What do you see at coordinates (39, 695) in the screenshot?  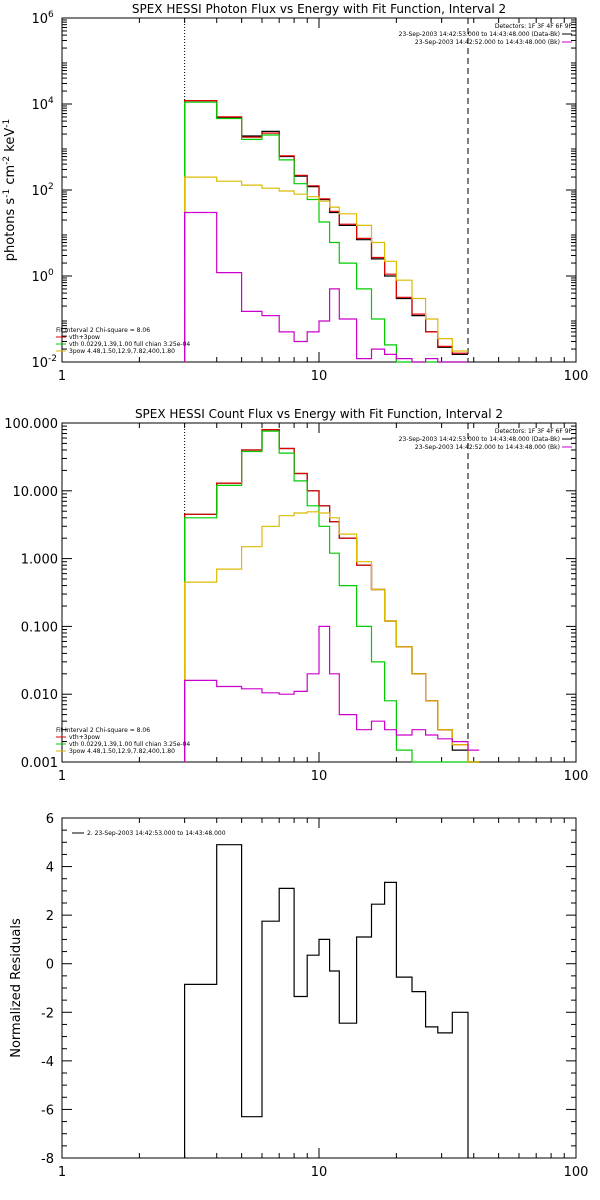 I see `y-tick-label: 0.010` at bounding box center [39, 695].